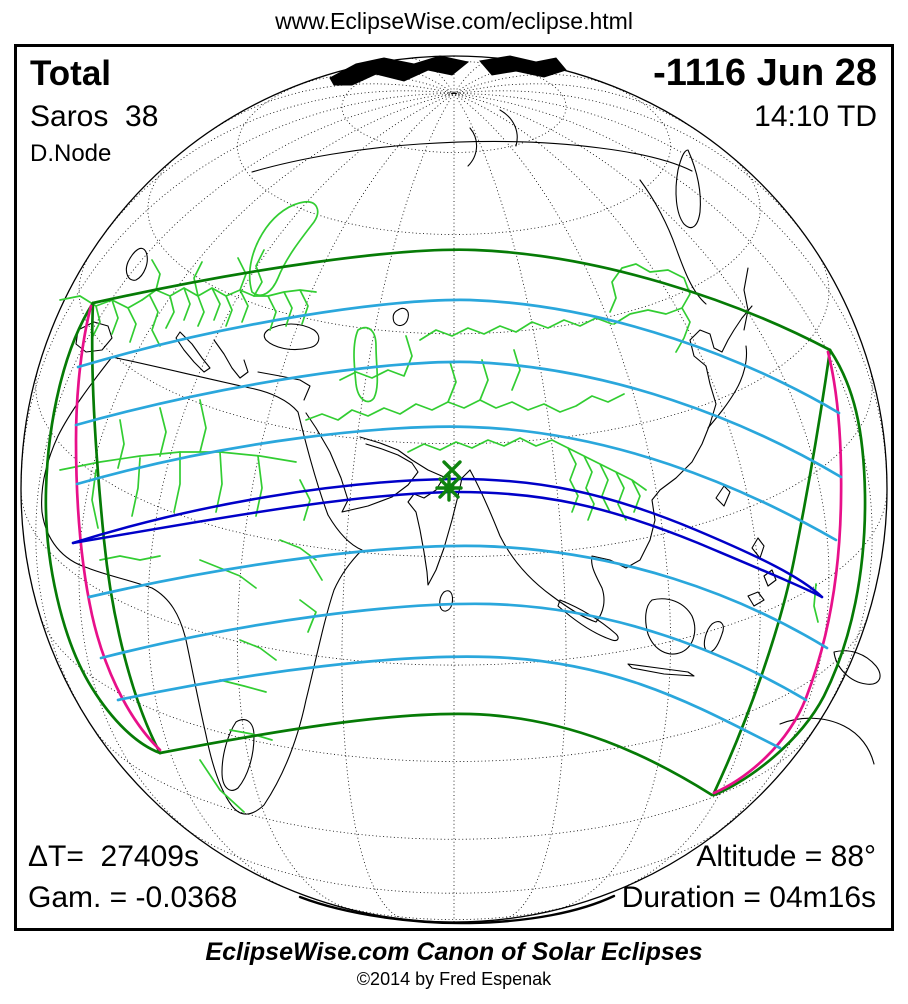 The height and width of the screenshot is (1004, 908). I want to click on central-path-south-limit, so click(447, 544).